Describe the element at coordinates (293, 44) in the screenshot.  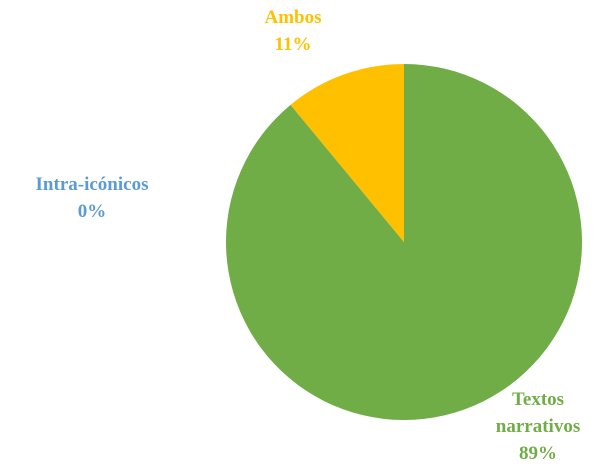
I see `percent-label: 11%` at that location.